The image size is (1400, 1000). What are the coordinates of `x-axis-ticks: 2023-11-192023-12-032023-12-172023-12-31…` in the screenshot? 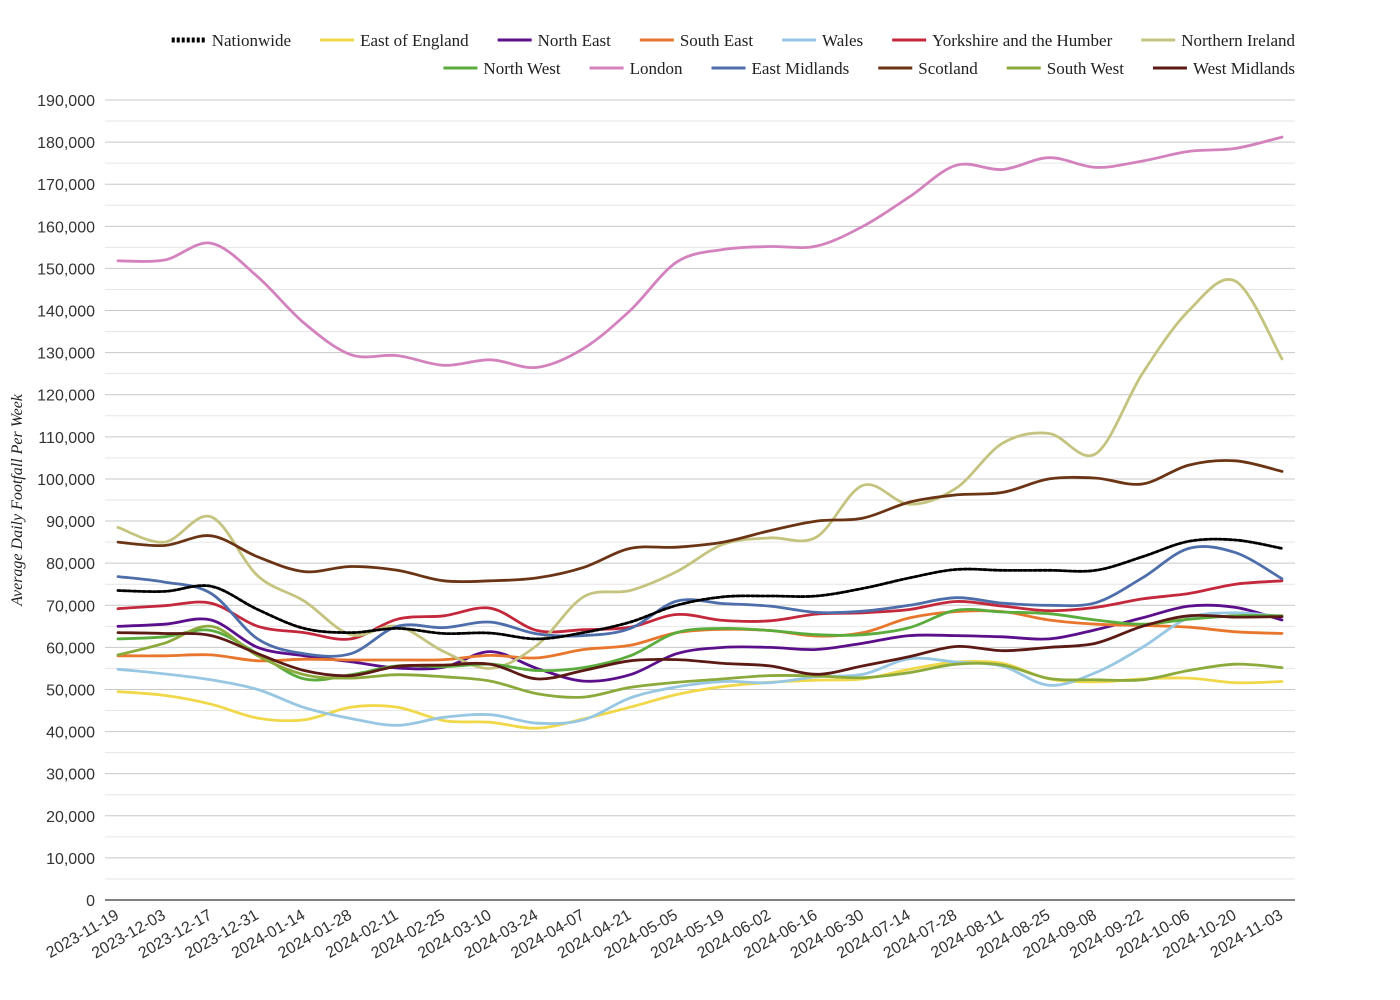 It's located at (665, 935).